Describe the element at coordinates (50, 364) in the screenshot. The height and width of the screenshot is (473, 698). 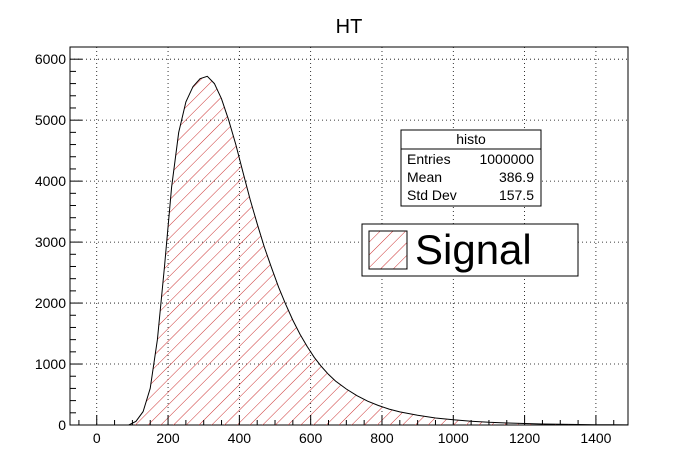
I see `y-tick-label: 1000` at that location.